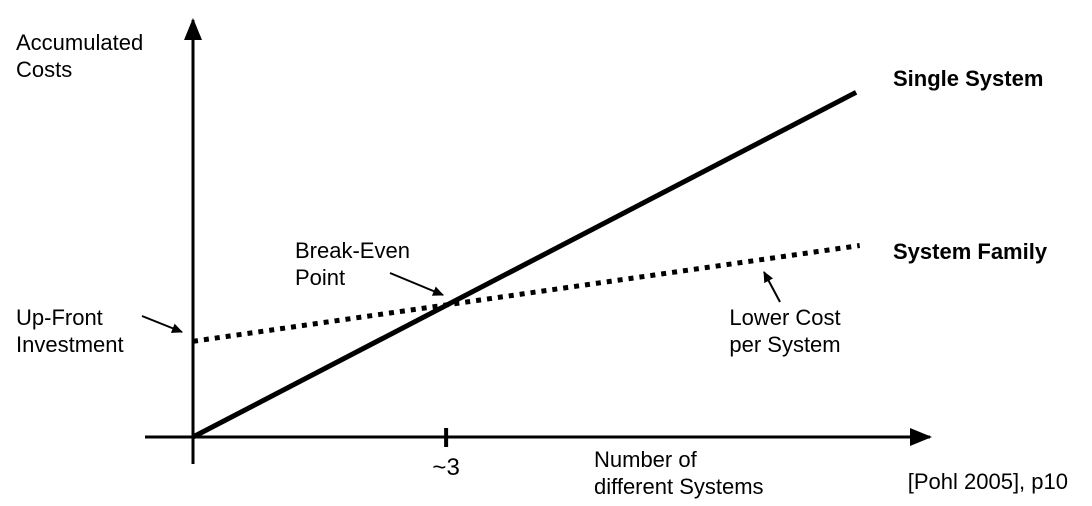 The height and width of the screenshot is (506, 1092). Describe the element at coordinates (987, 481) in the screenshot. I see `citation: [Pohl 2005], p10` at that location.